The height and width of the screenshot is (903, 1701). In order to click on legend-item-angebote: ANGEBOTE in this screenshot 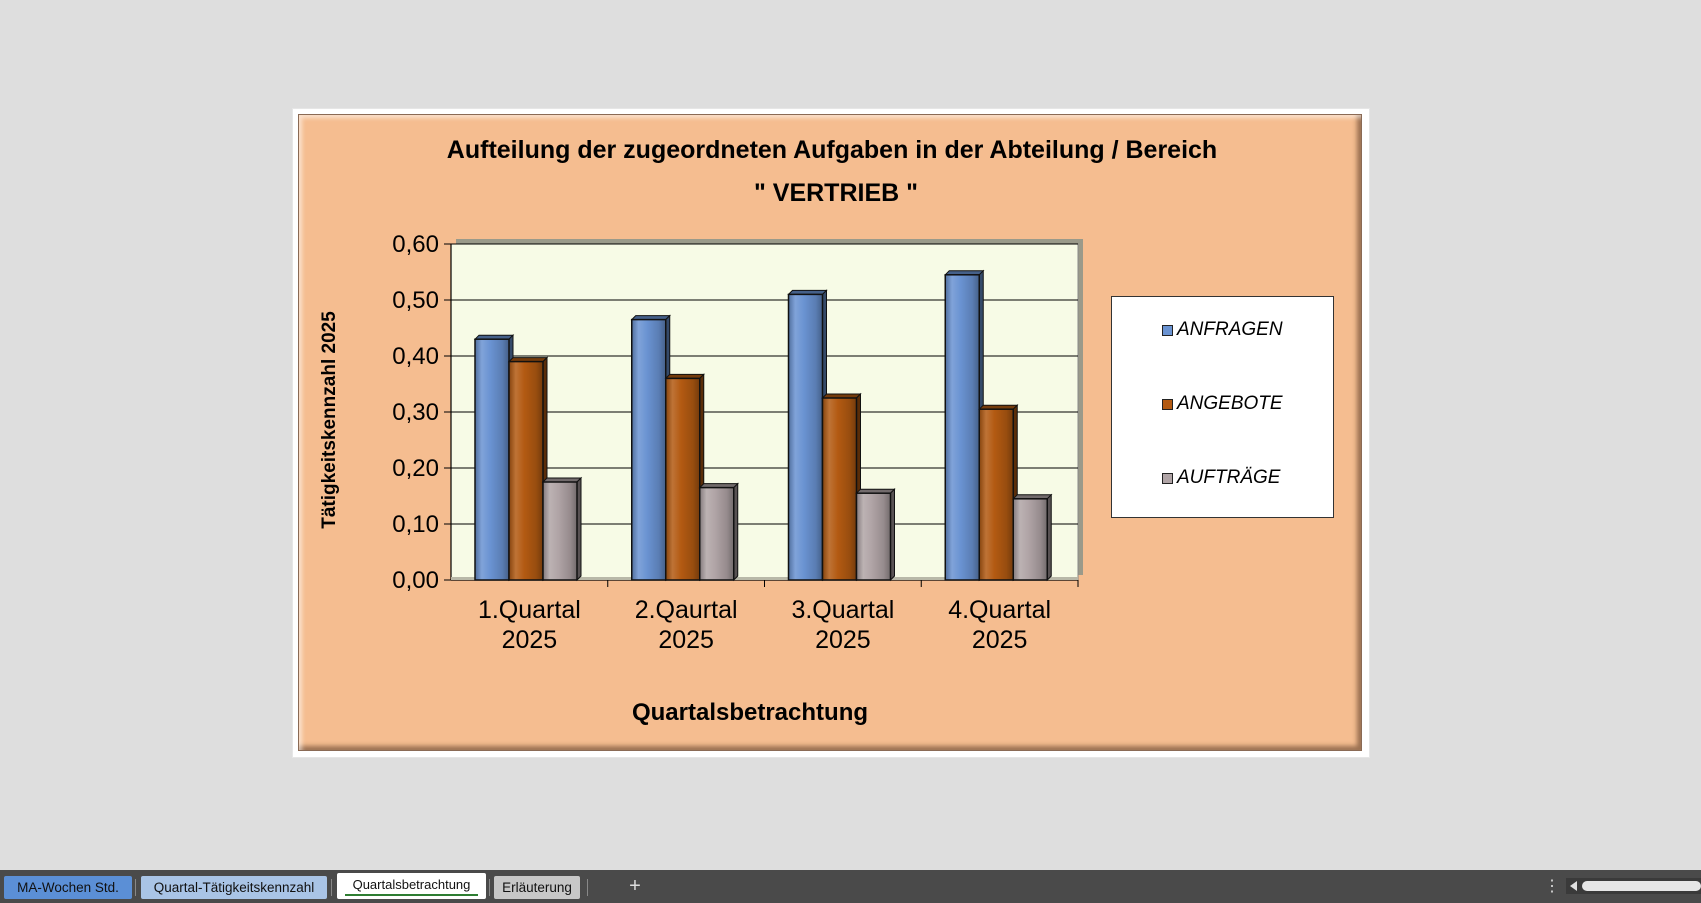, I will do `click(1222, 404)`.